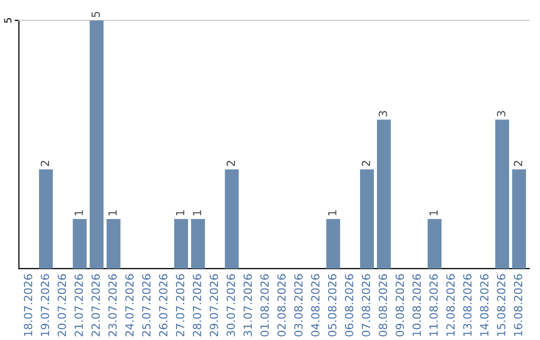 The image size is (540, 340). I want to click on x-tick-label: 10.08.2026, so click(416, 305).